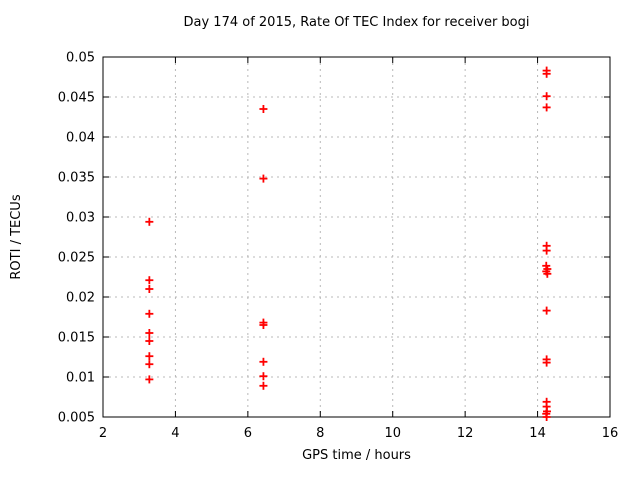  Describe the element at coordinates (80, 218) in the screenshot. I see `y-tick-label: 0.03` at that location.